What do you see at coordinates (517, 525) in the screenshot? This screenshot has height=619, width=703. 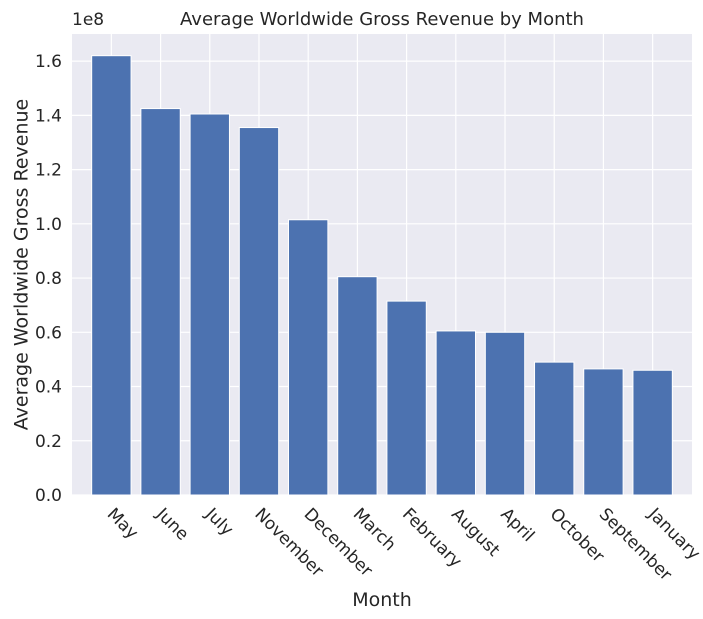 I see `x-tick-label: April` at bounding box center [517, 525].